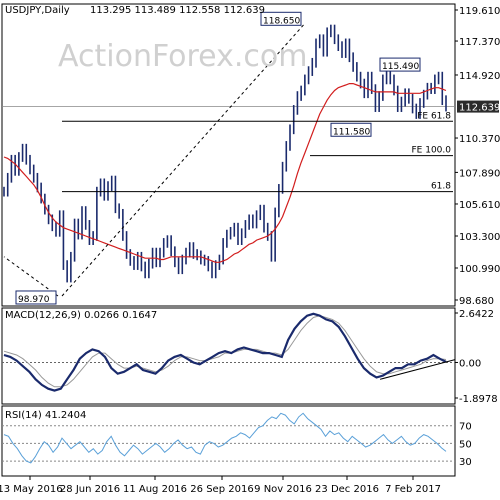 This screenshot has height=500, width=500. I want to click on last-price-badge, so click(478, 106).